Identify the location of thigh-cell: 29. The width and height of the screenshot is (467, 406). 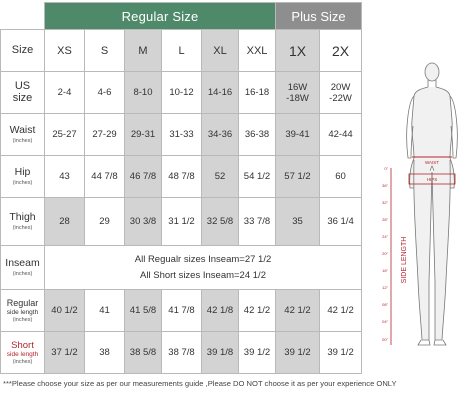
(104, 221).